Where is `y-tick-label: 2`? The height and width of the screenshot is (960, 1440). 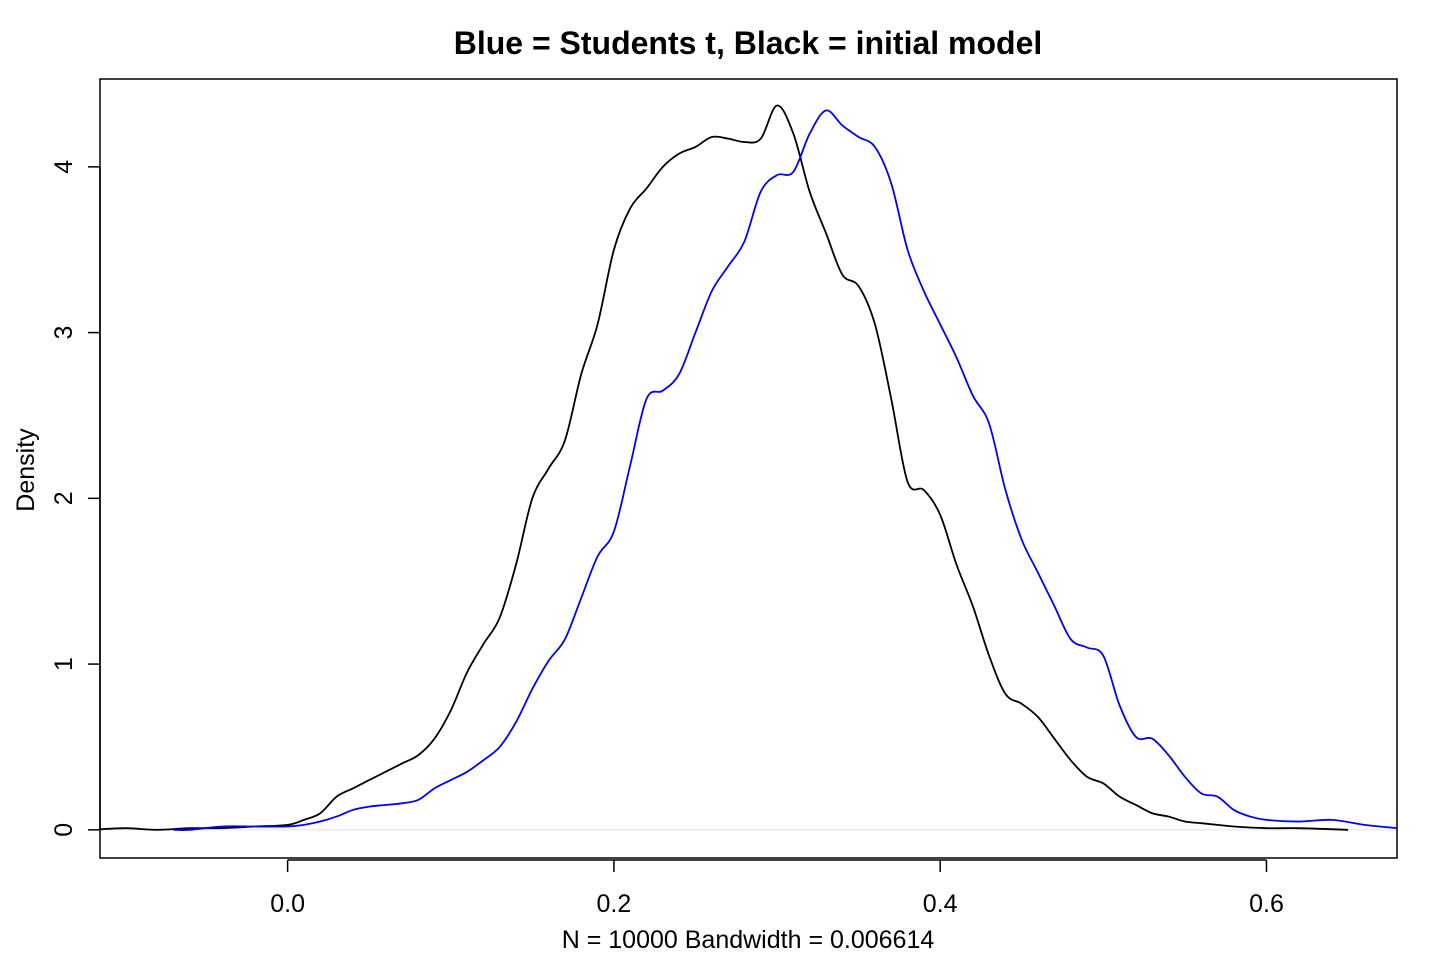
y-tick-label: 2 is located at coordinates (64, 498).